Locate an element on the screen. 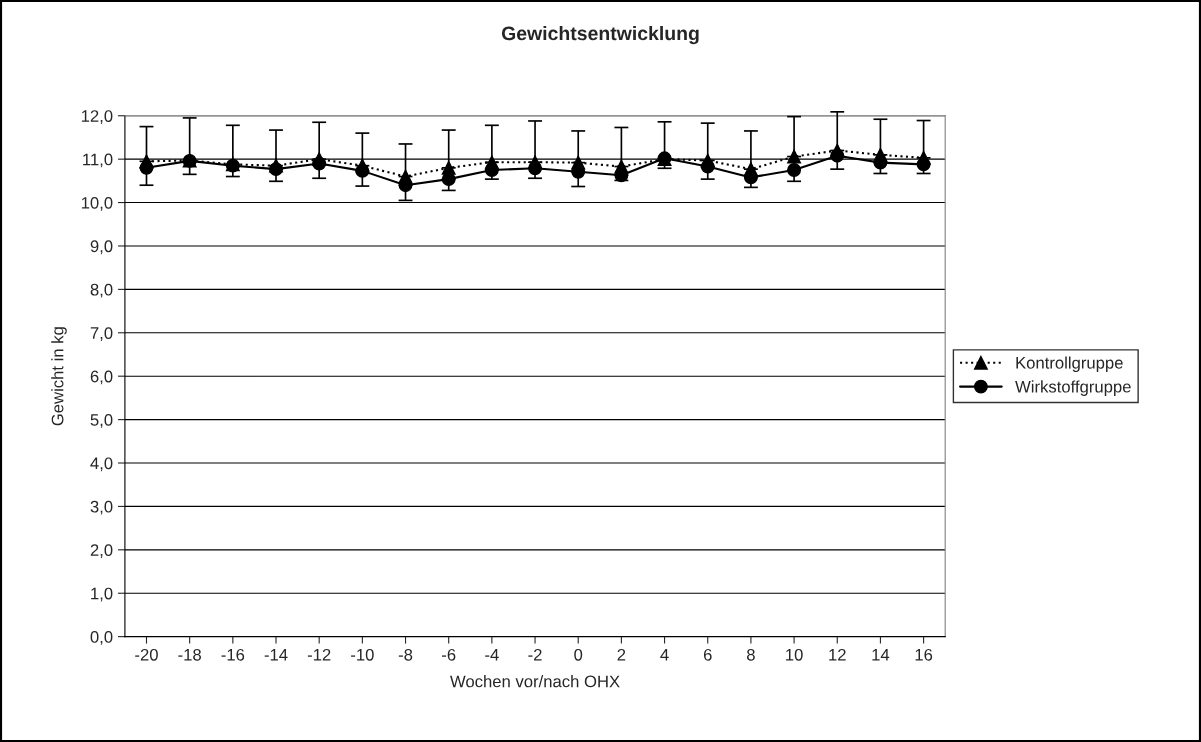 This screenshot has height=742, width=1201. chart-title: Gewichtsentwicklung is located at coordinates (600, 35).